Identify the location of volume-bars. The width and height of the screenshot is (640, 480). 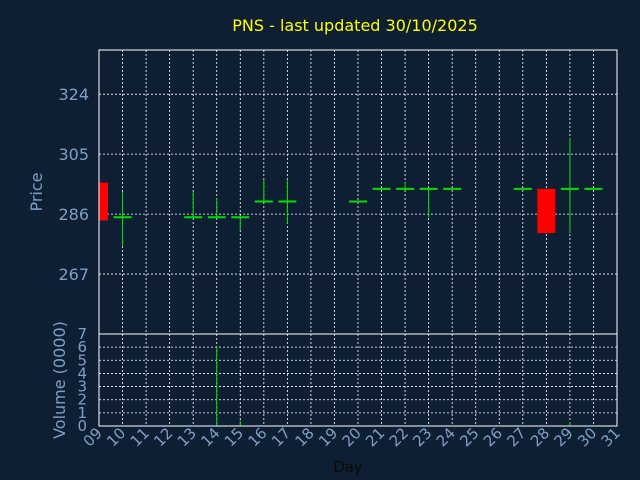
(393, 385).